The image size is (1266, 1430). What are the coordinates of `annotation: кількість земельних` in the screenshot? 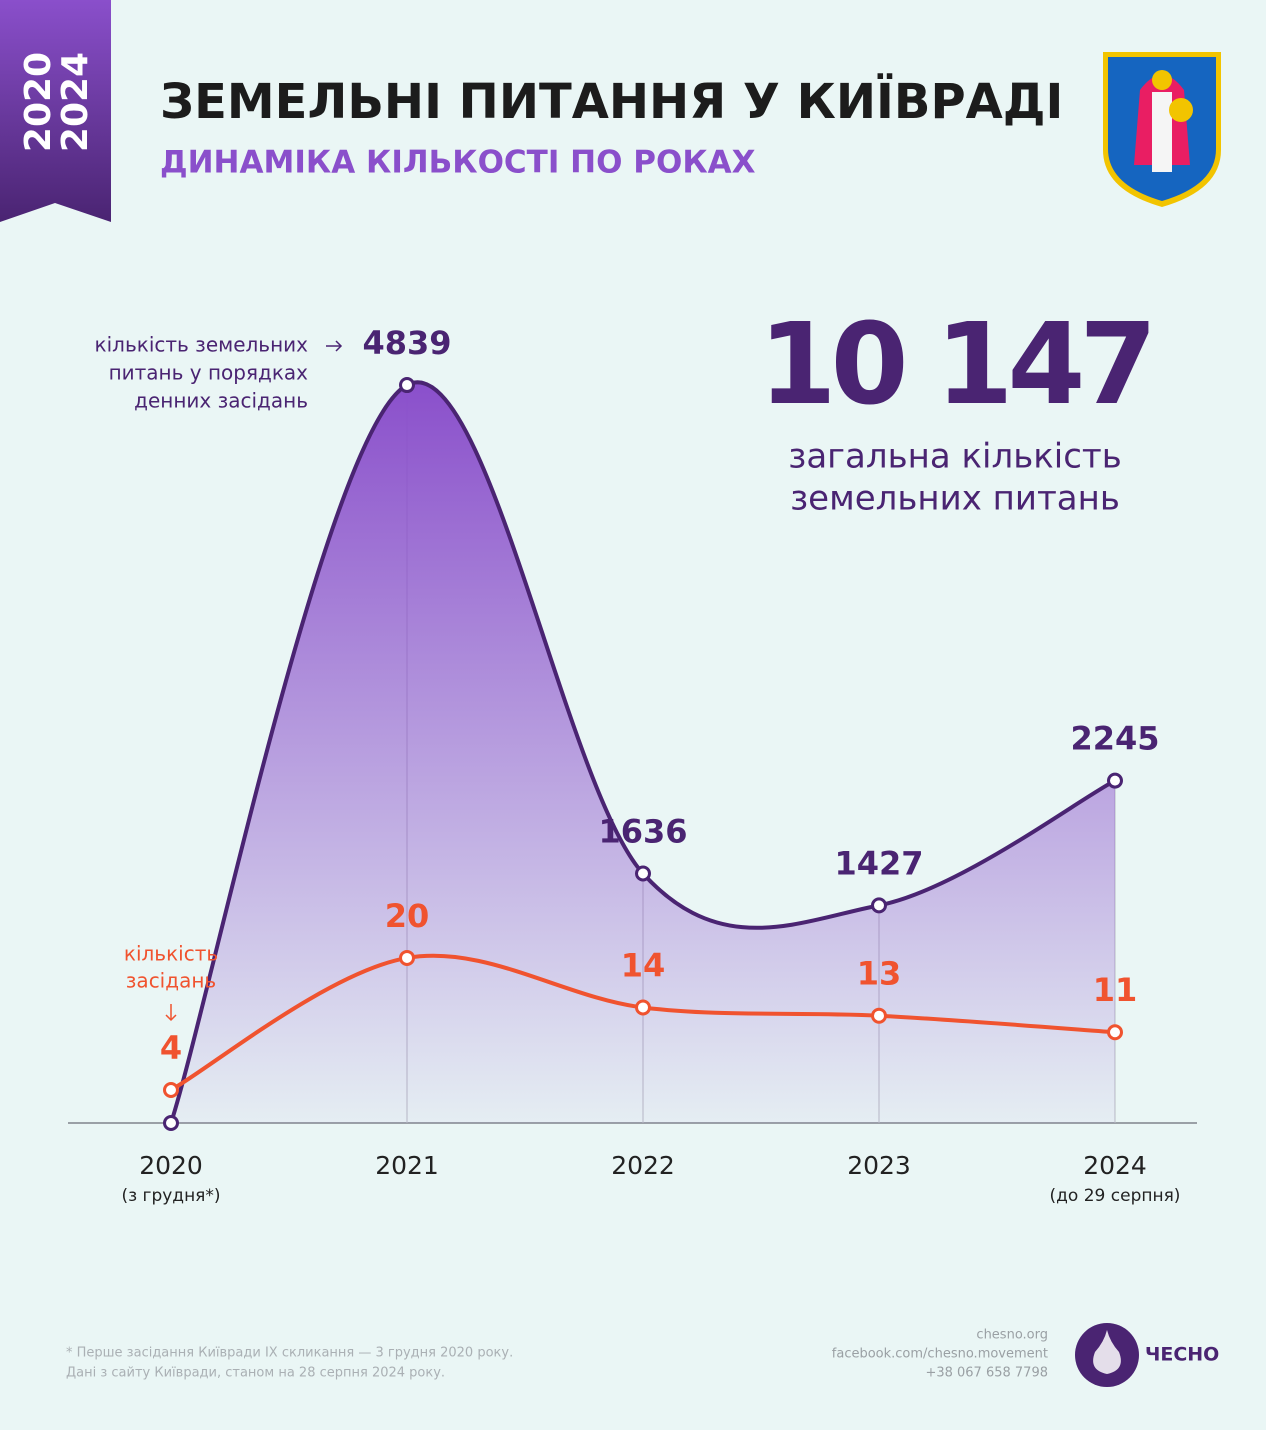 It's located at (202, 345).